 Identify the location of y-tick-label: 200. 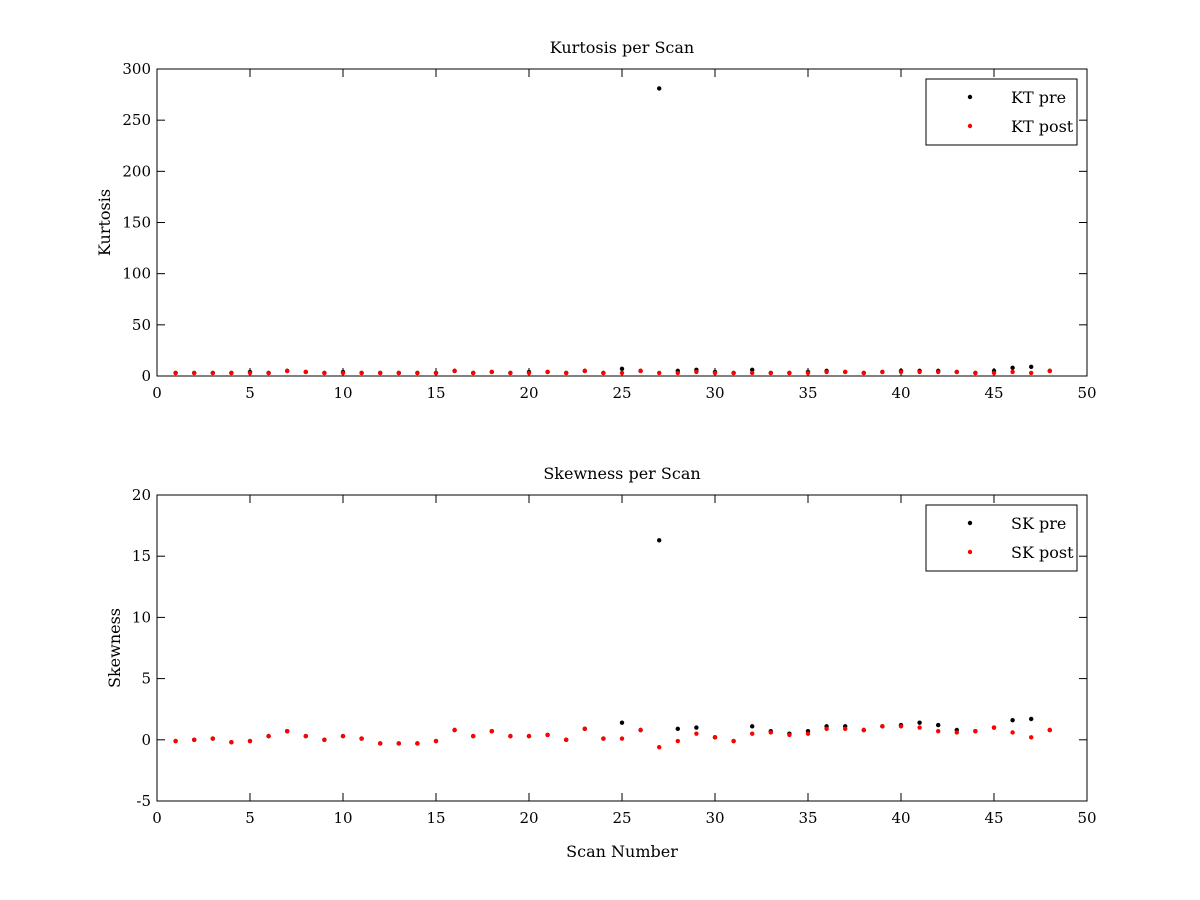
(136, 171).